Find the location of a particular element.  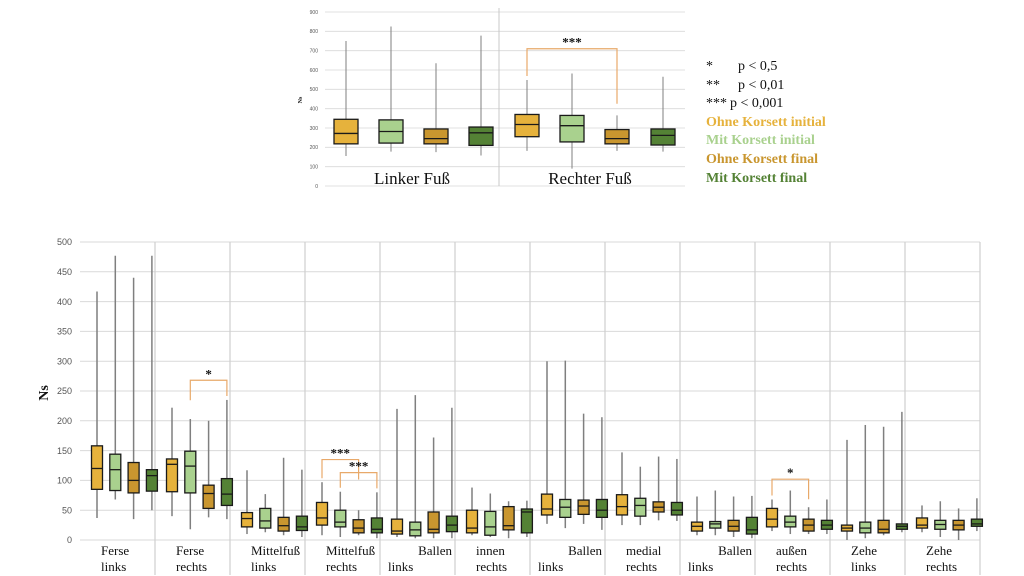

legend-significance-1: * p < 0,5 is located at coordinates (766, 67).